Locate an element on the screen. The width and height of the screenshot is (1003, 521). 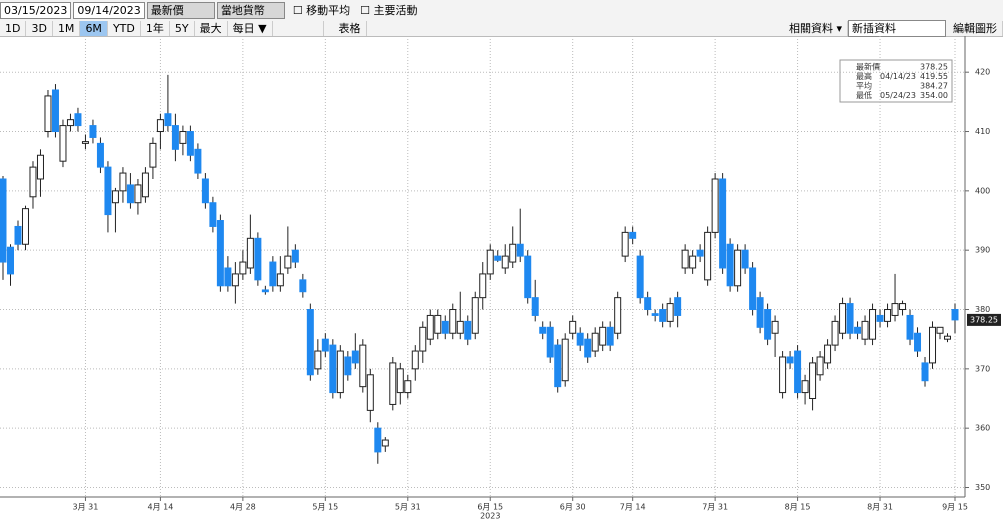
summary-value: 419.55 is located at coordinates (934, 76).